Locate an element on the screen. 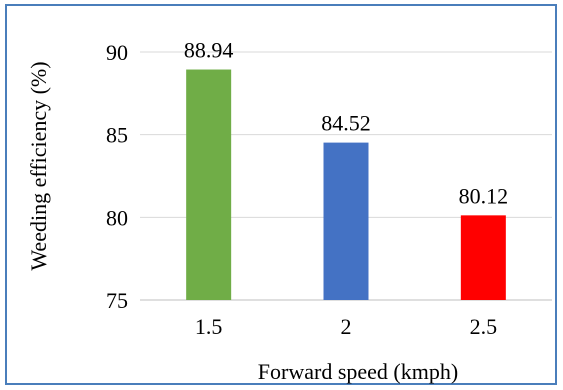 Image resolution: width=563 pixels, height=390 pixels. x-tick-label-2: 2 is located at coordinates (346, 326).